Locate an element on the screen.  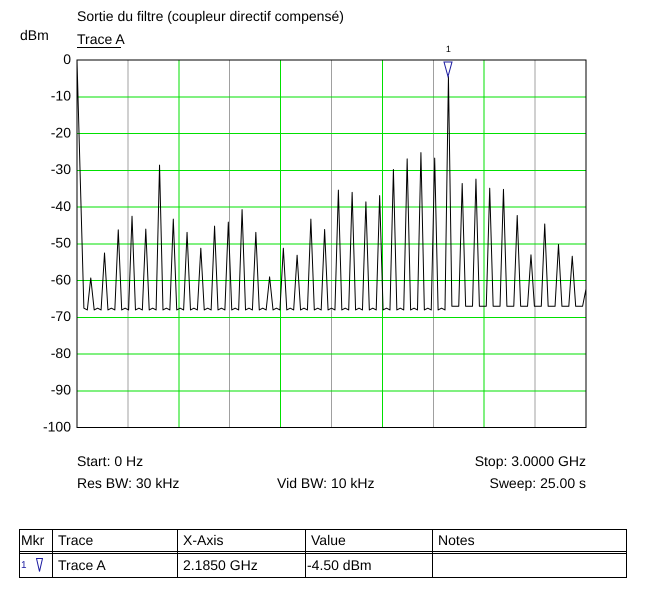
y-tick-label: -30 is located at coordinates (61, 169).